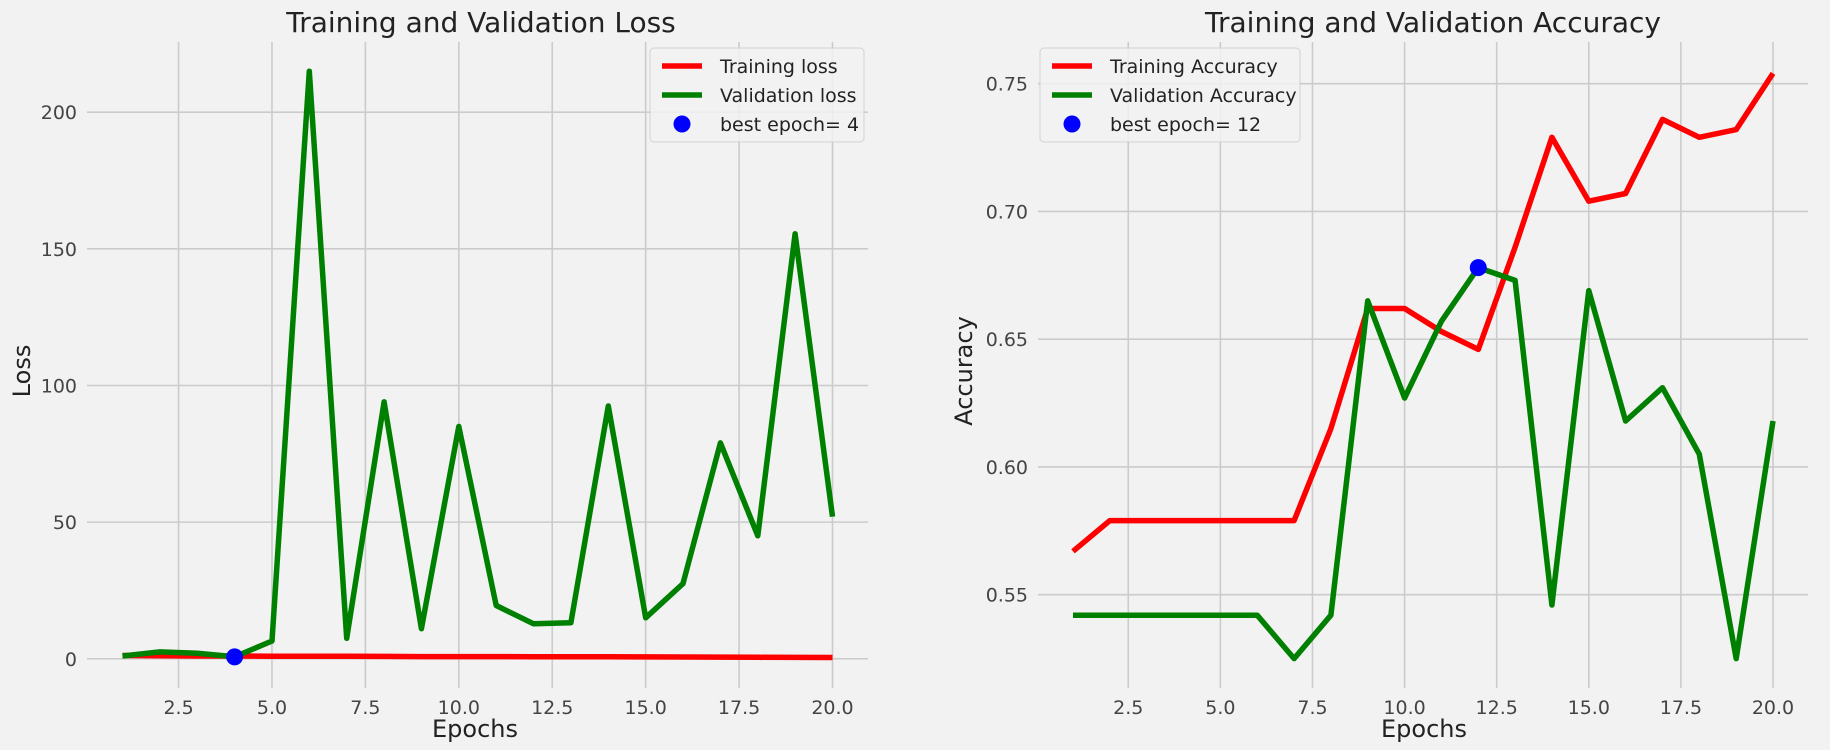  What do you see at coordinates (739, 708) in the screenshot?
I see `loss-x-tick-label: 17.5` at bounding box center [739, 708].